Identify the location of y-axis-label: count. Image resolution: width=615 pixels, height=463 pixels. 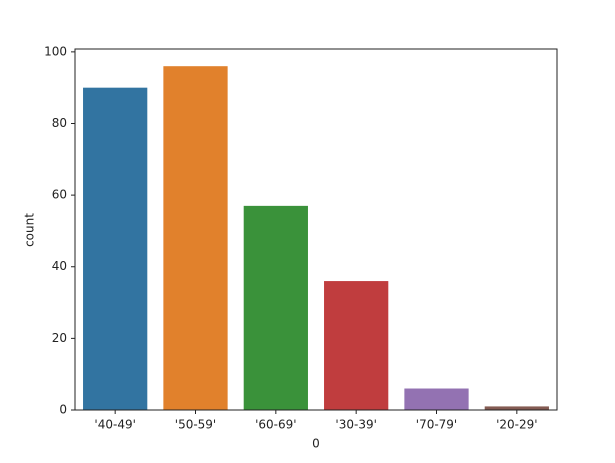
(30, 230).